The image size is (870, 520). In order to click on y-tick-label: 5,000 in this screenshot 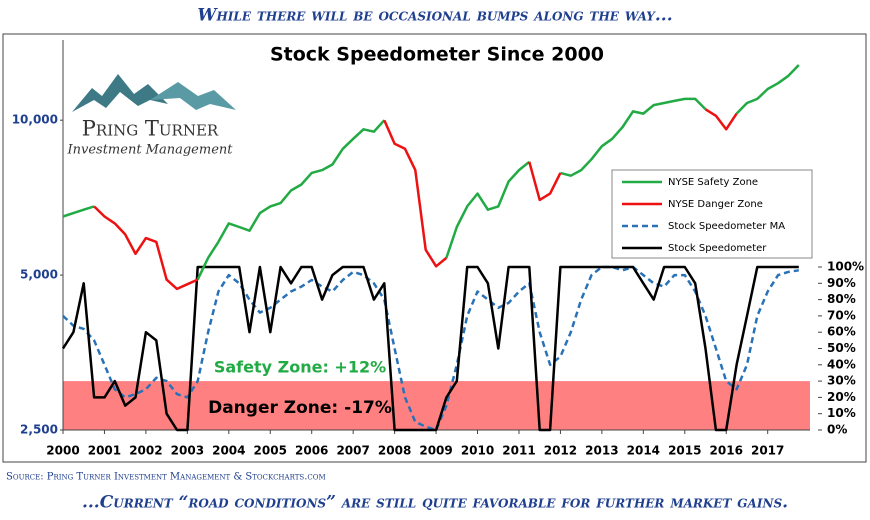, I will do `click(39, 275)`.